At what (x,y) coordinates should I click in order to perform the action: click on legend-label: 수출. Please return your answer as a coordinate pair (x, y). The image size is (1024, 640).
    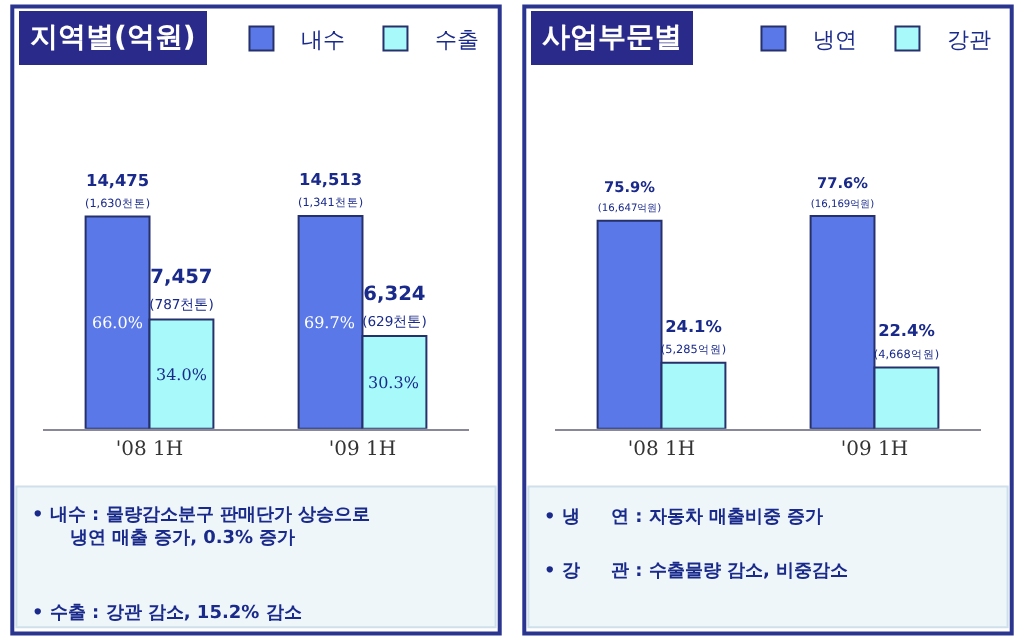
    Looking at the image, I should click on (457, 40).